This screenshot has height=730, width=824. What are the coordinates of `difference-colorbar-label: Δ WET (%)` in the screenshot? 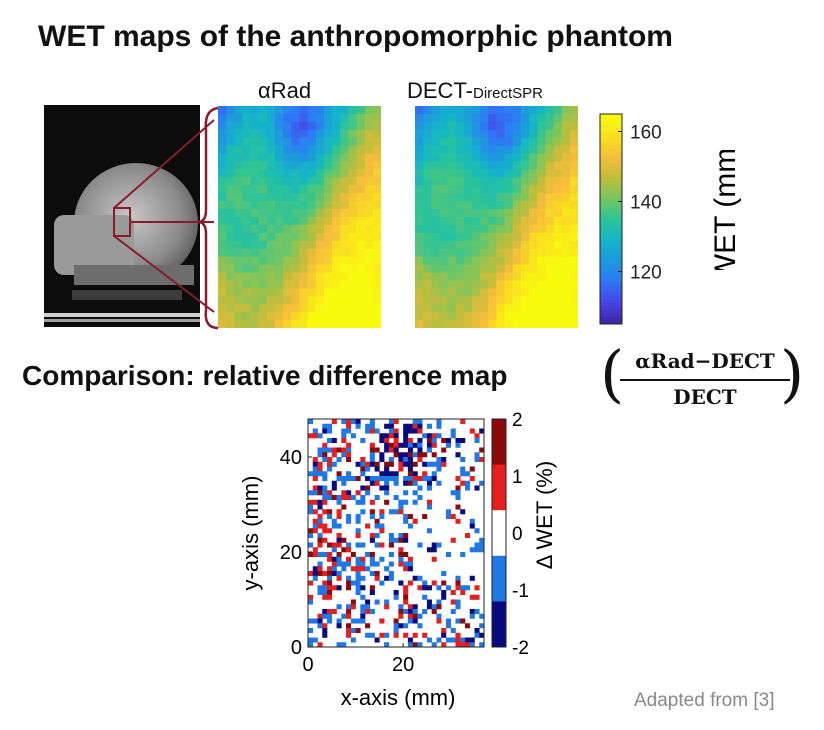 It's located at (544, 515).